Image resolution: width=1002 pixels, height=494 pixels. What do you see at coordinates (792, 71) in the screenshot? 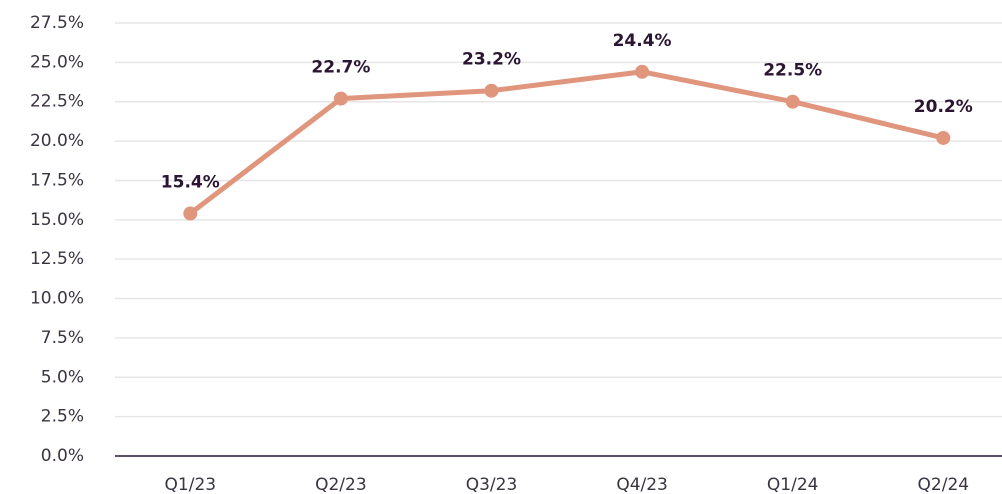
I see `data-label: 22.5%` at bounding box center [792, 71].